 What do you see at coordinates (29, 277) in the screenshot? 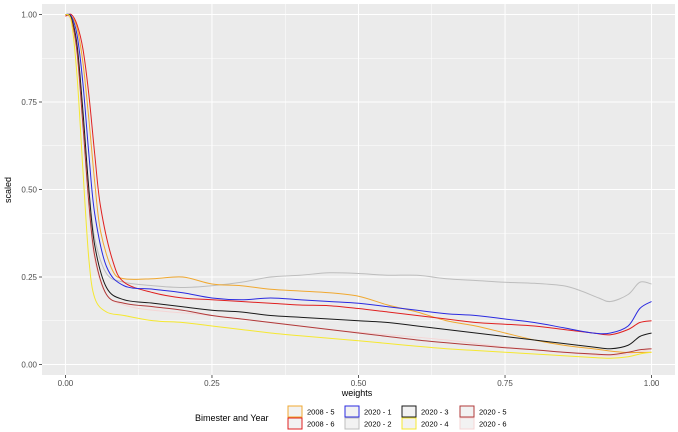
I see `y-tick-label: 0.25` at bounding box center [29, 277].